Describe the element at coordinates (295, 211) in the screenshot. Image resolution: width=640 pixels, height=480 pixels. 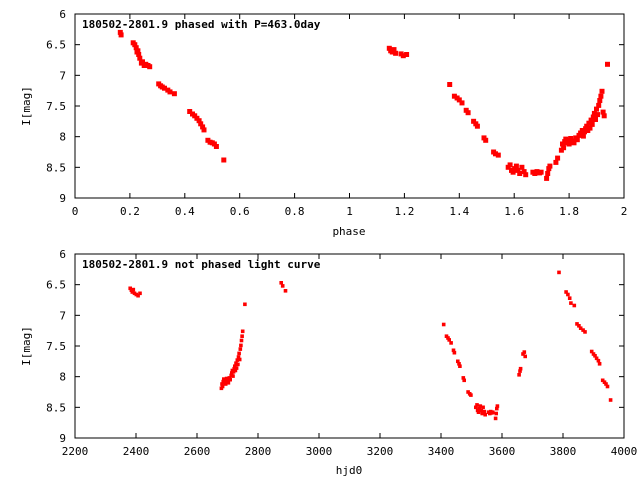
I see `x-tick-label: 0.8` at that location.